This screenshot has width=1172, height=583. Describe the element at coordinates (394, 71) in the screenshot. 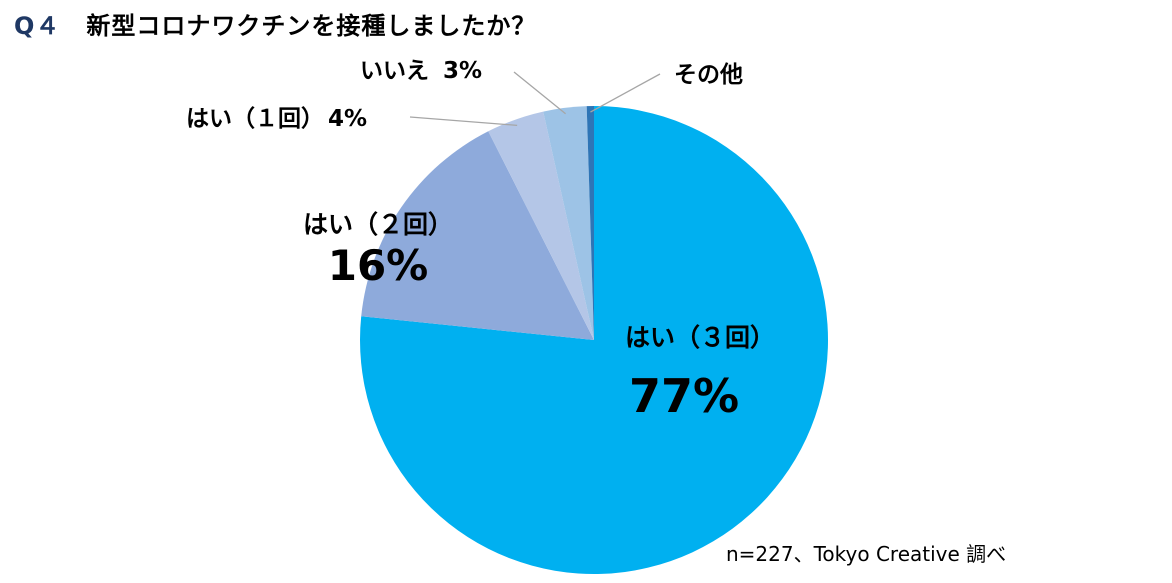

I see `slice-label-no-name: いいえ` at that location.